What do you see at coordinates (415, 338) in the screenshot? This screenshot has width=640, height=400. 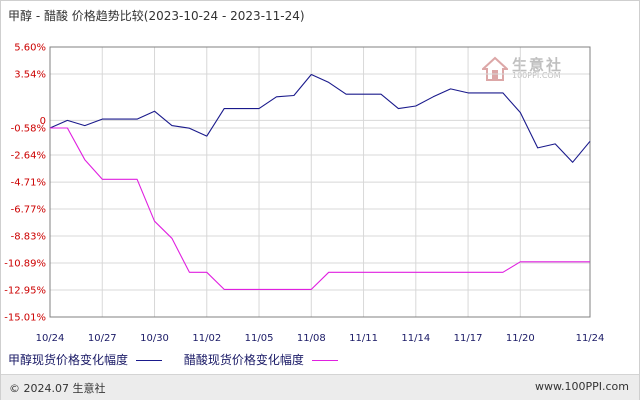 I see `x-tick-label: 11/14` at bounding box center [415, 338].